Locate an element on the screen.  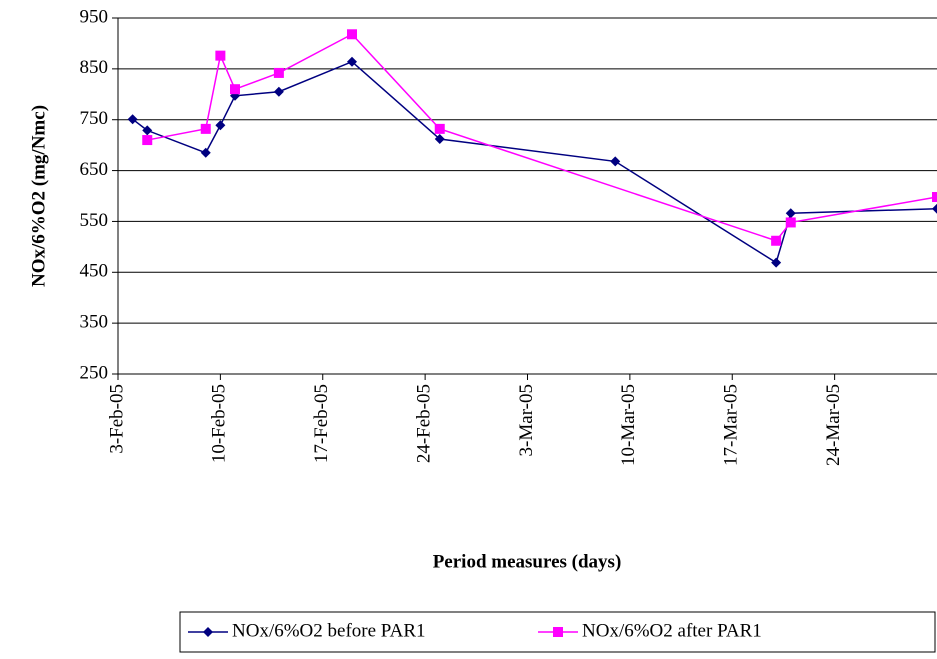
x-tick-label: 10-Mar-05 is located at coordinates (628, 425).